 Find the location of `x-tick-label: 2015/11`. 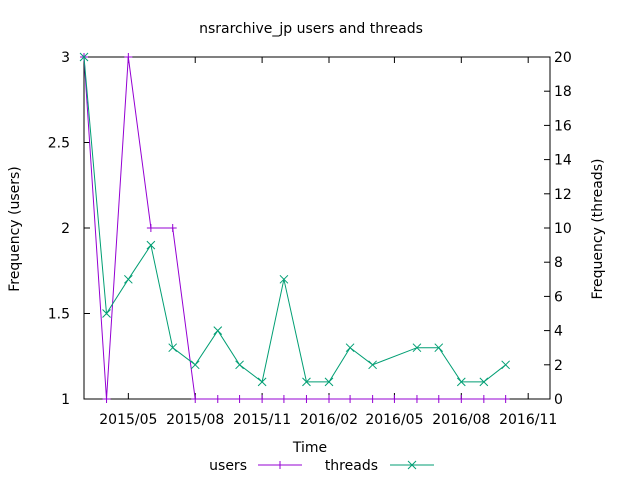

x-tick-label: 2015/11 is located at coordinates (262, 420).